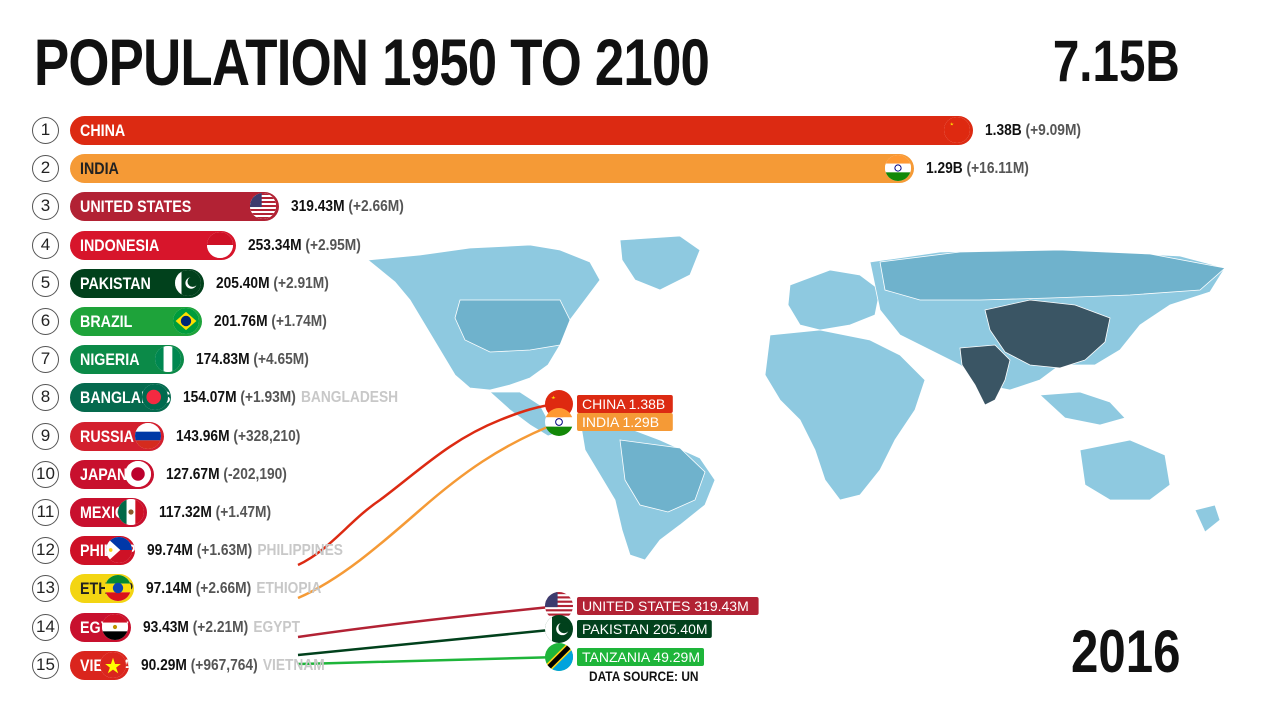  Describe the element at coordinates (219, 627) in the screenshot. I see `change-text: (+2.21M)` at that location.